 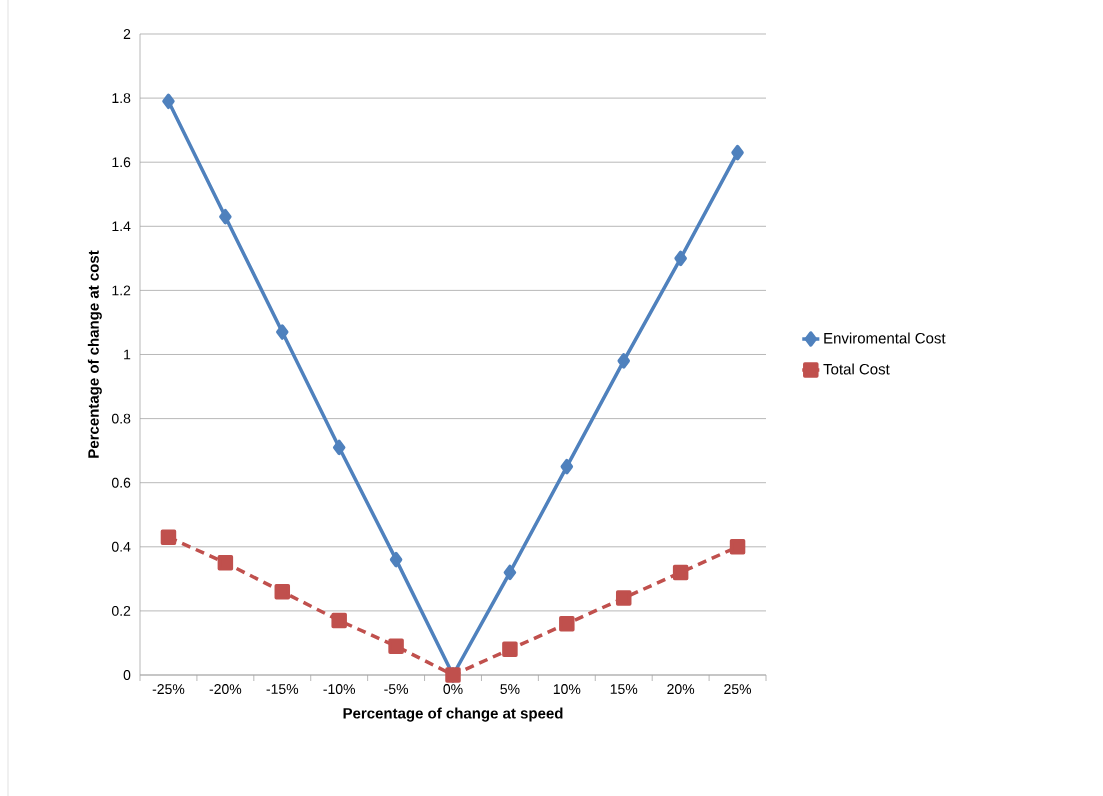 What do you see at coordinates (127, 34) in the screenshot?
I see `y-tick-label: 2` at bounding box center [127, 34].